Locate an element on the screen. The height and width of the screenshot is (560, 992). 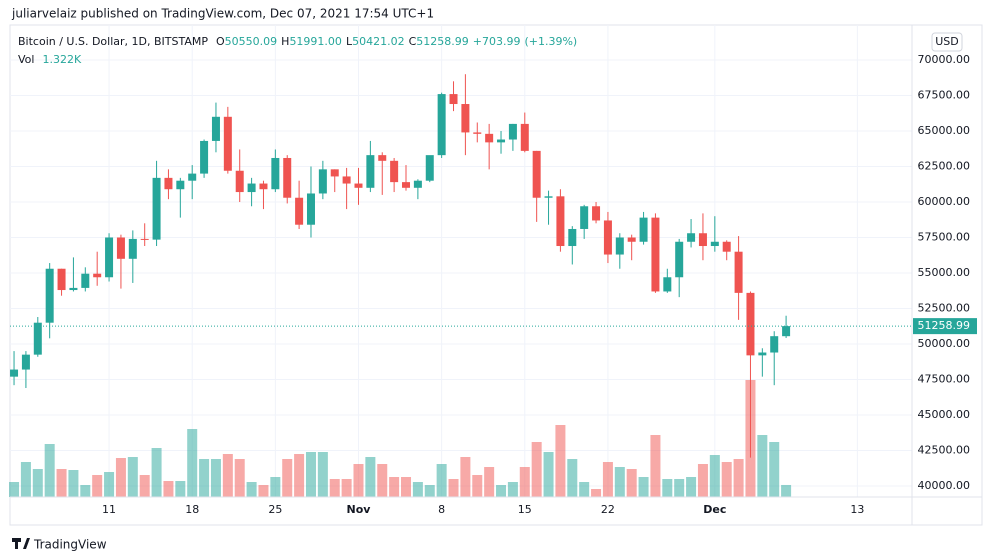
logo-icon is located at coordinates (21, 543).